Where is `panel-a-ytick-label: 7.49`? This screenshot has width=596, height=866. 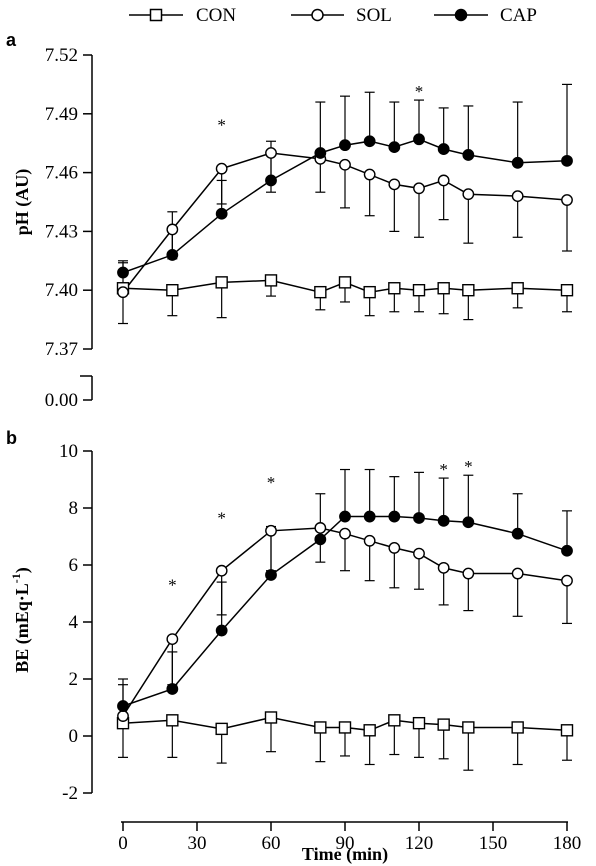 panel-a-ytick-label: 7.49 is located at coordinates (61, 114).